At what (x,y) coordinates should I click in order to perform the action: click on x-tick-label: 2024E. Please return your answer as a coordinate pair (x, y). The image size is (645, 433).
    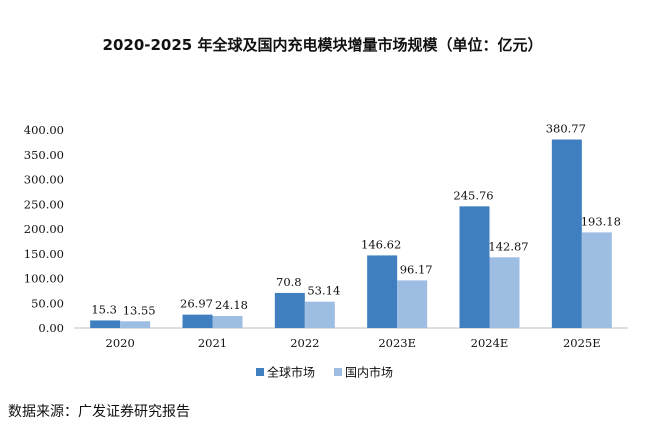
    Looking at the image, I should click on (490, 343).